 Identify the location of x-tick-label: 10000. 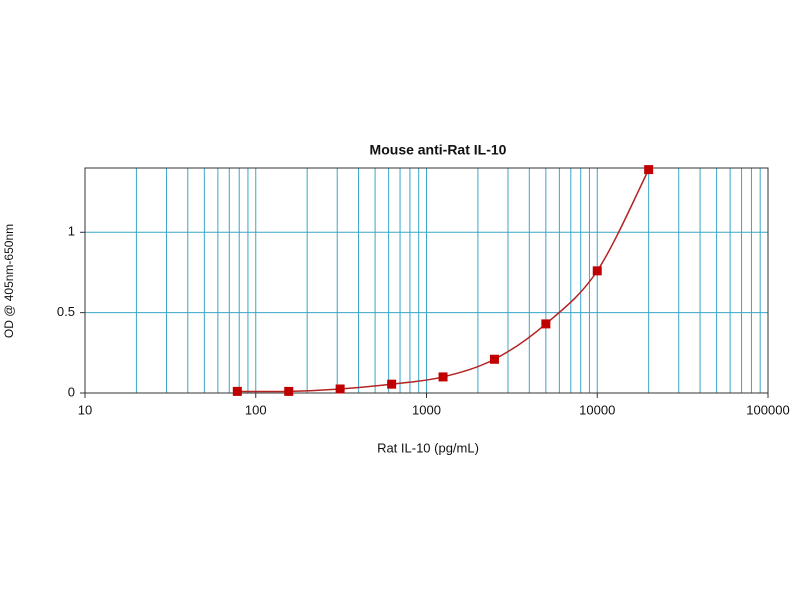
(597, 409).